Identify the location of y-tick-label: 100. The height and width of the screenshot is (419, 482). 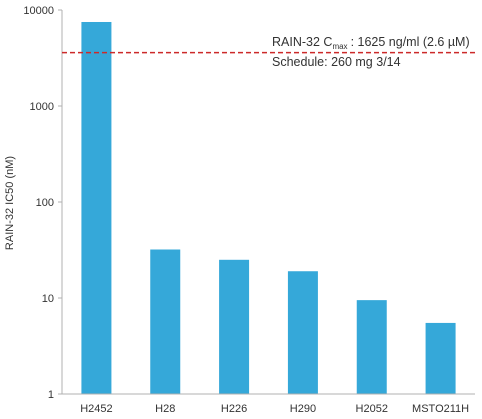
(45, 203).